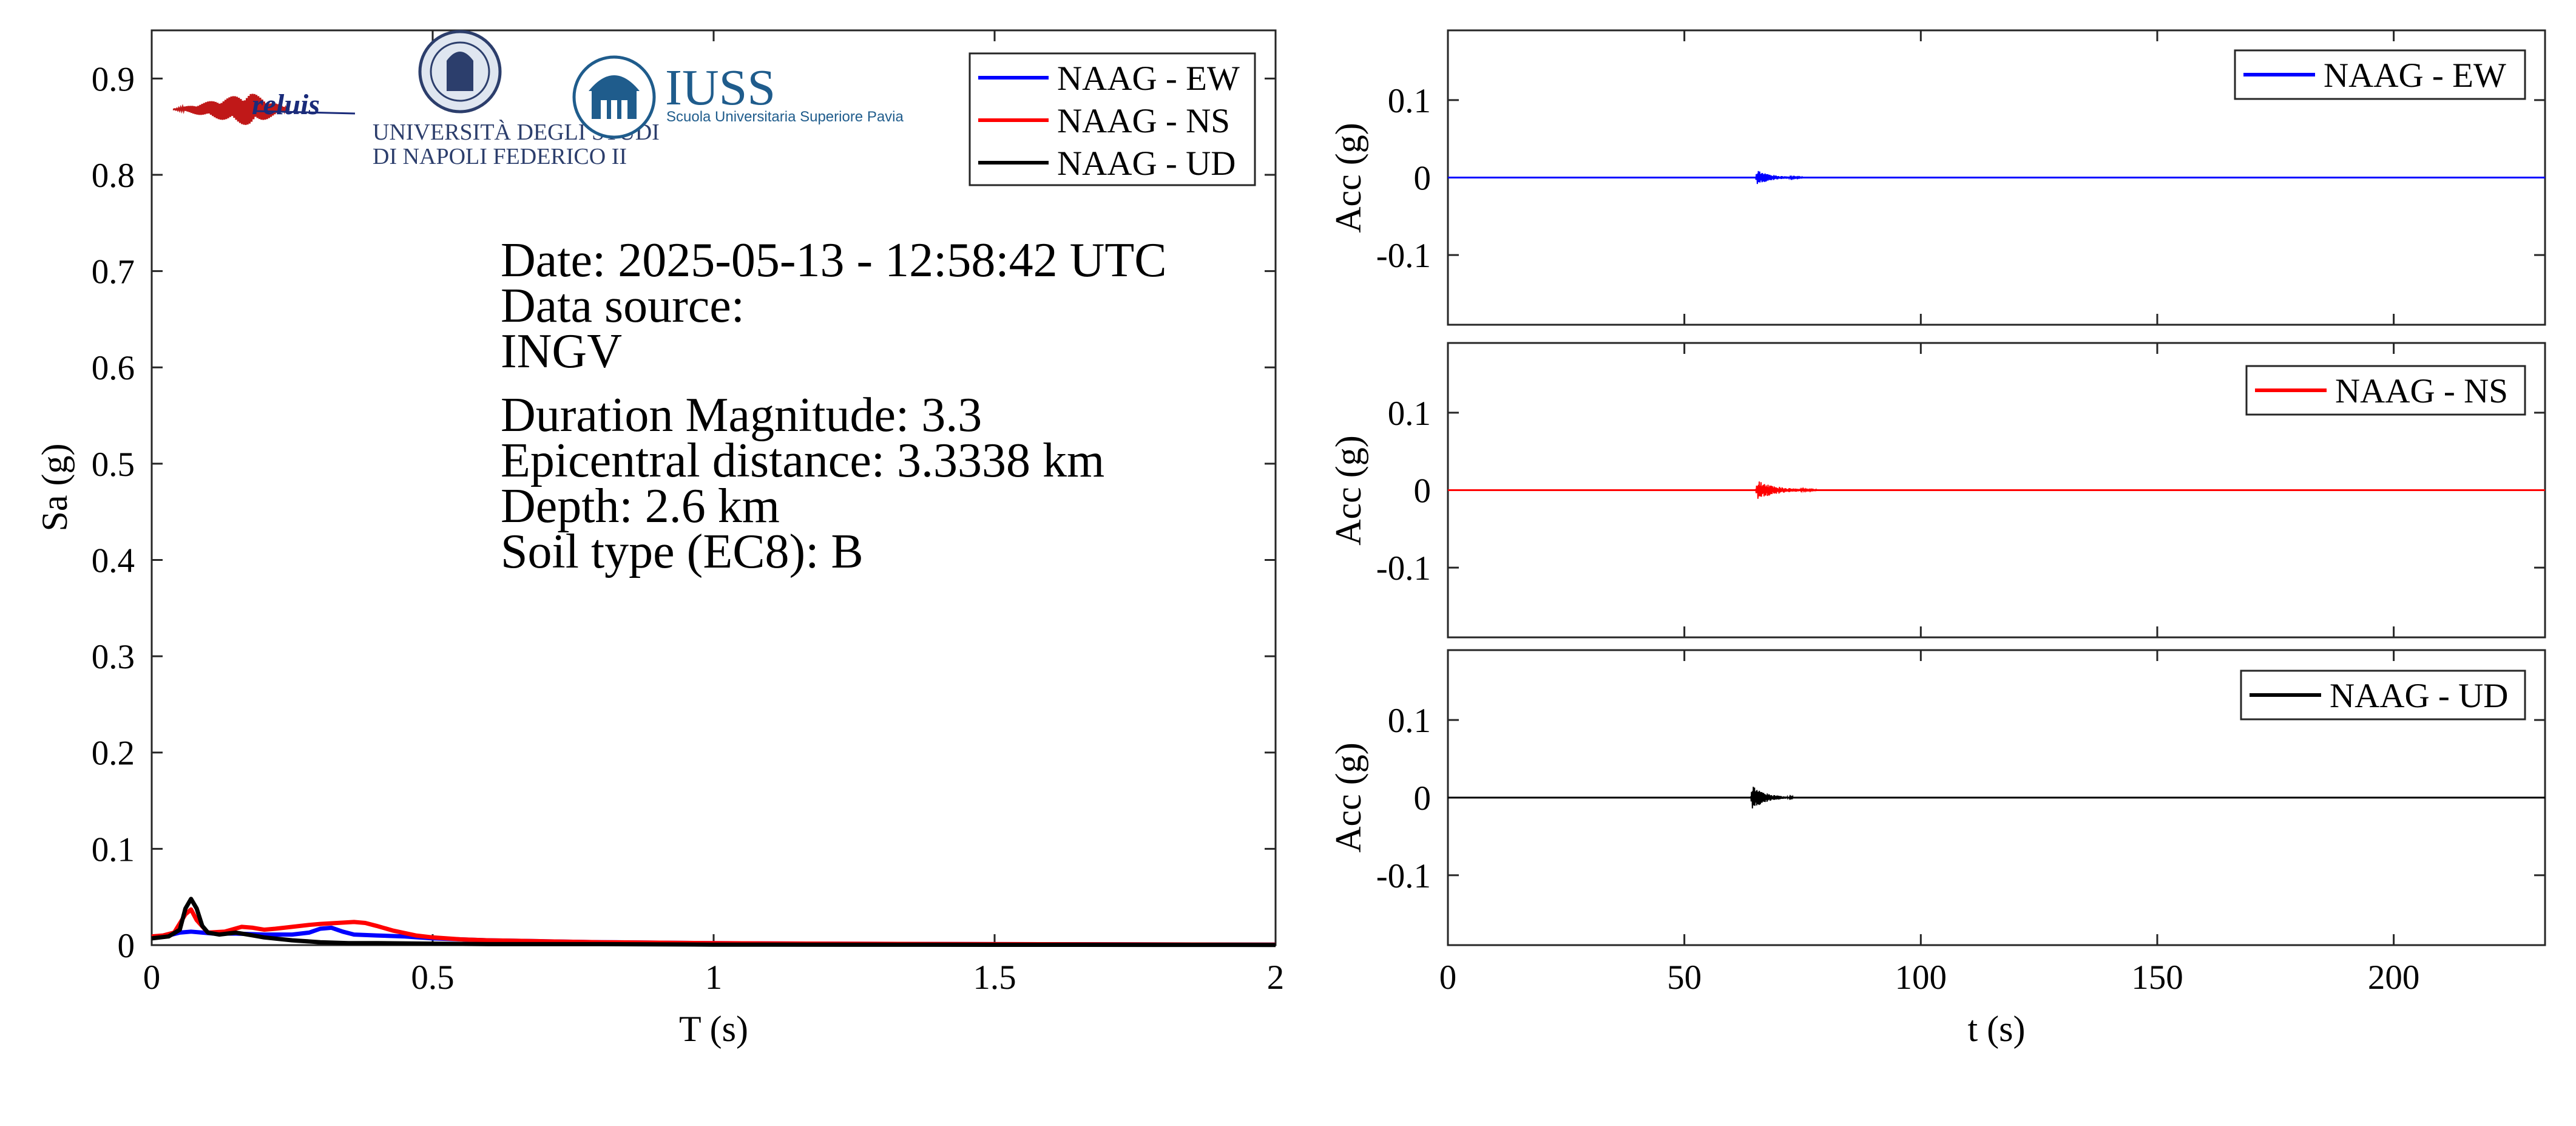  I want to click on reluis-logo: reluis, so click(264, 107).